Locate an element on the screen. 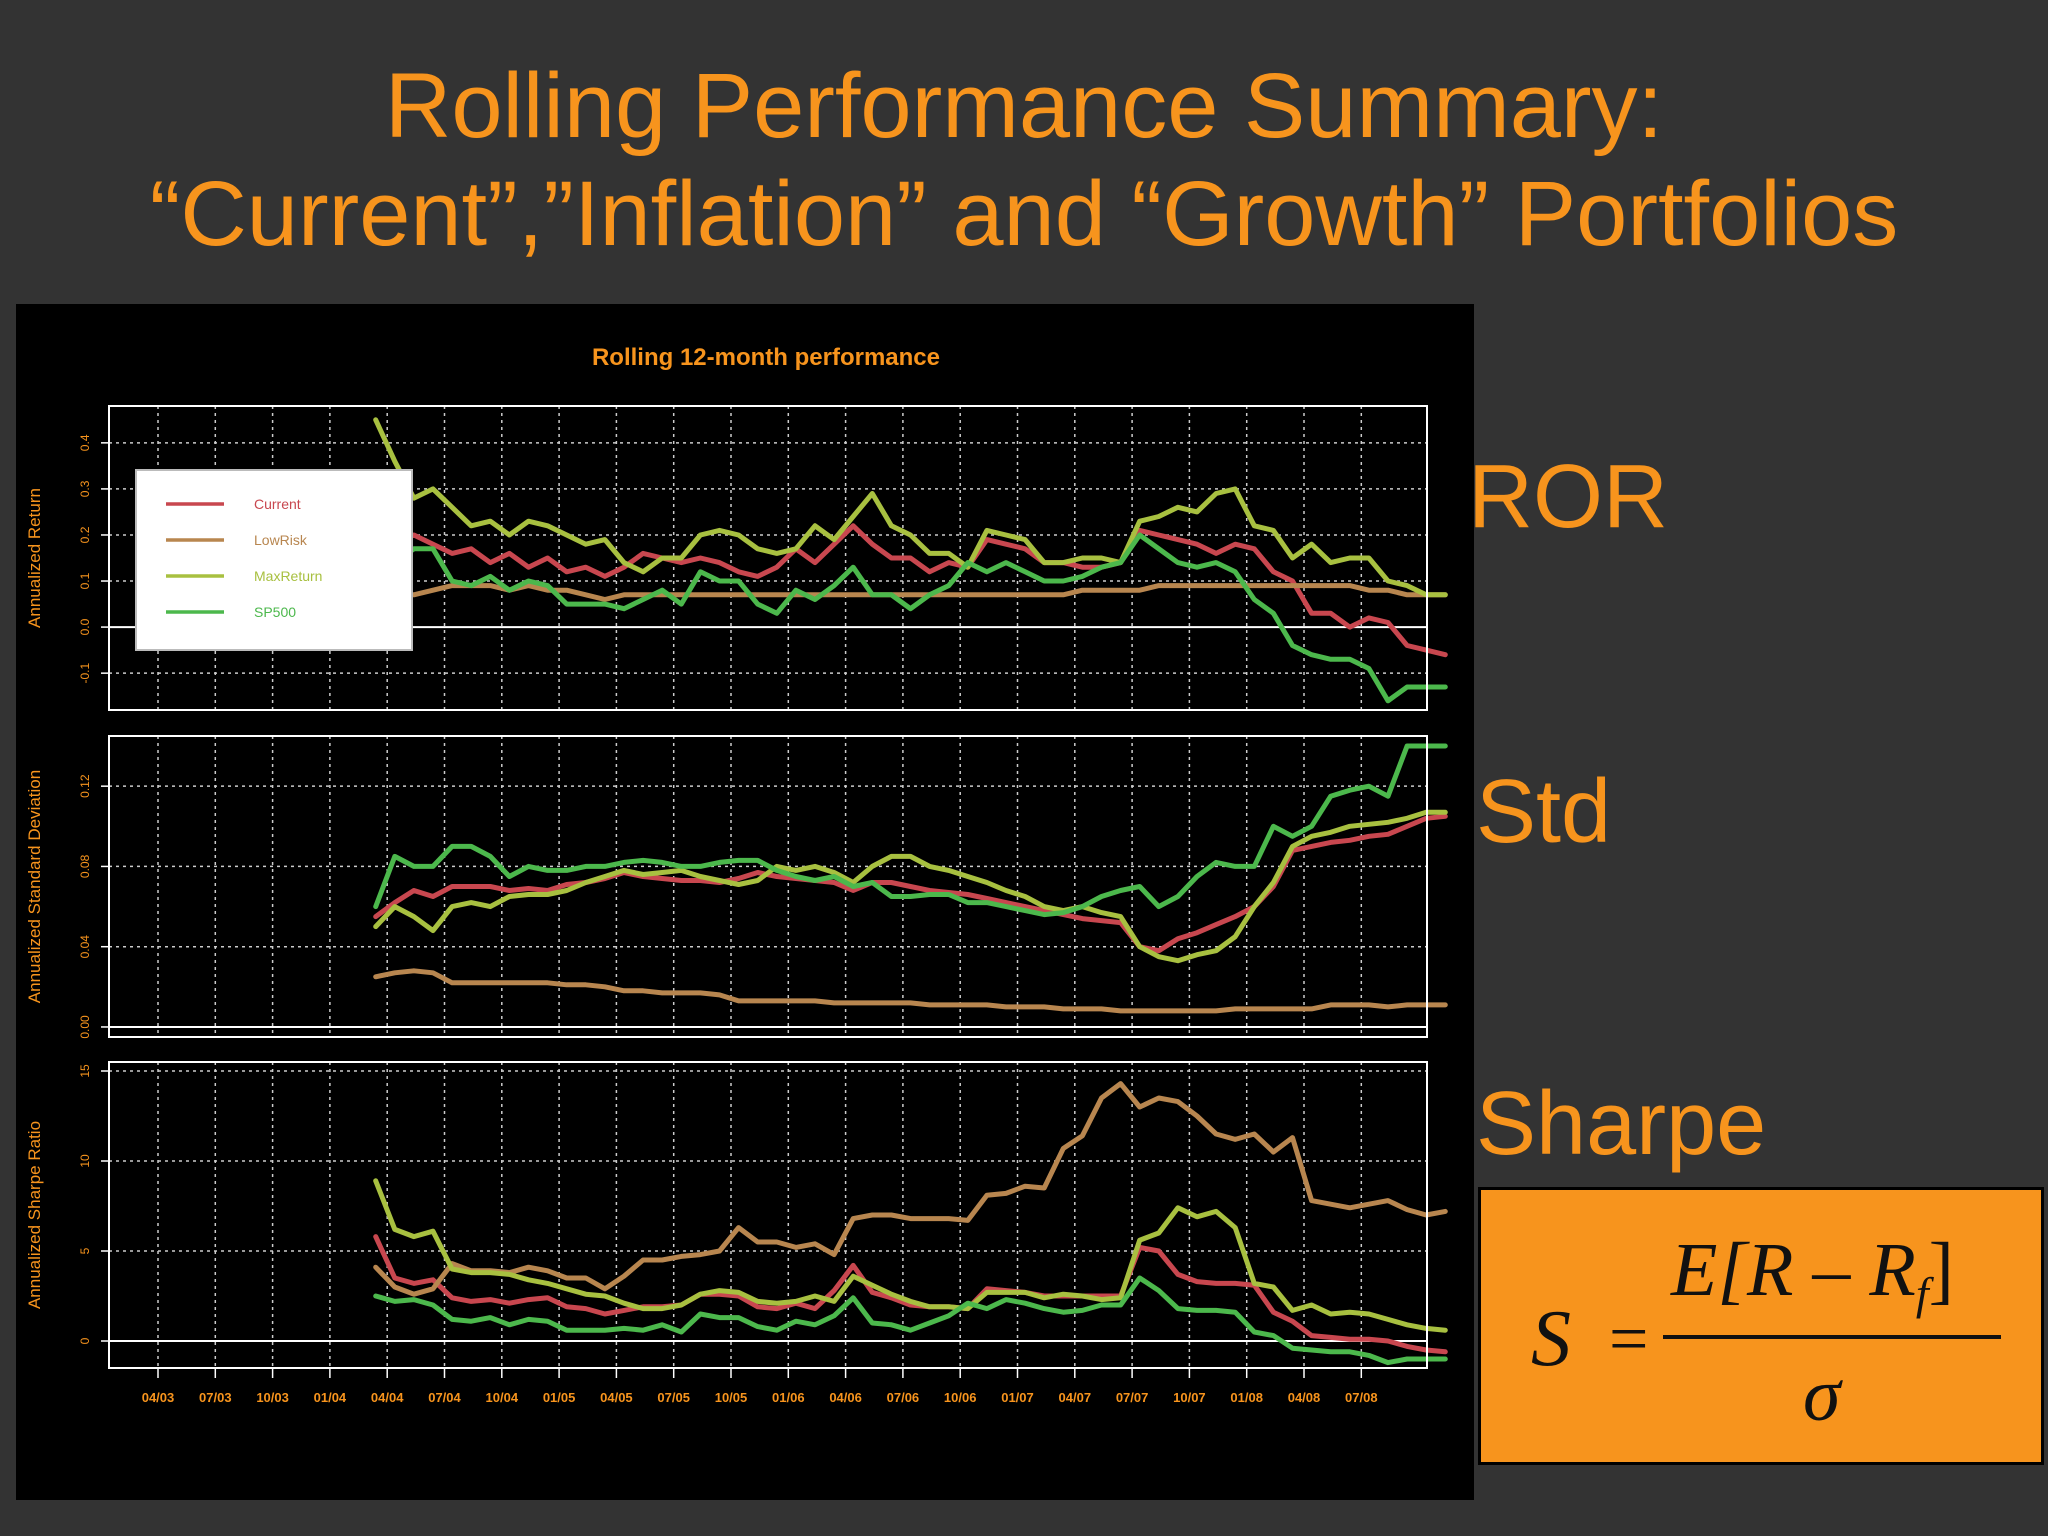 The height and width of the screenshot is (1536, 2048). y-tick-label: 0.4 is located at coordinates (85, 442).